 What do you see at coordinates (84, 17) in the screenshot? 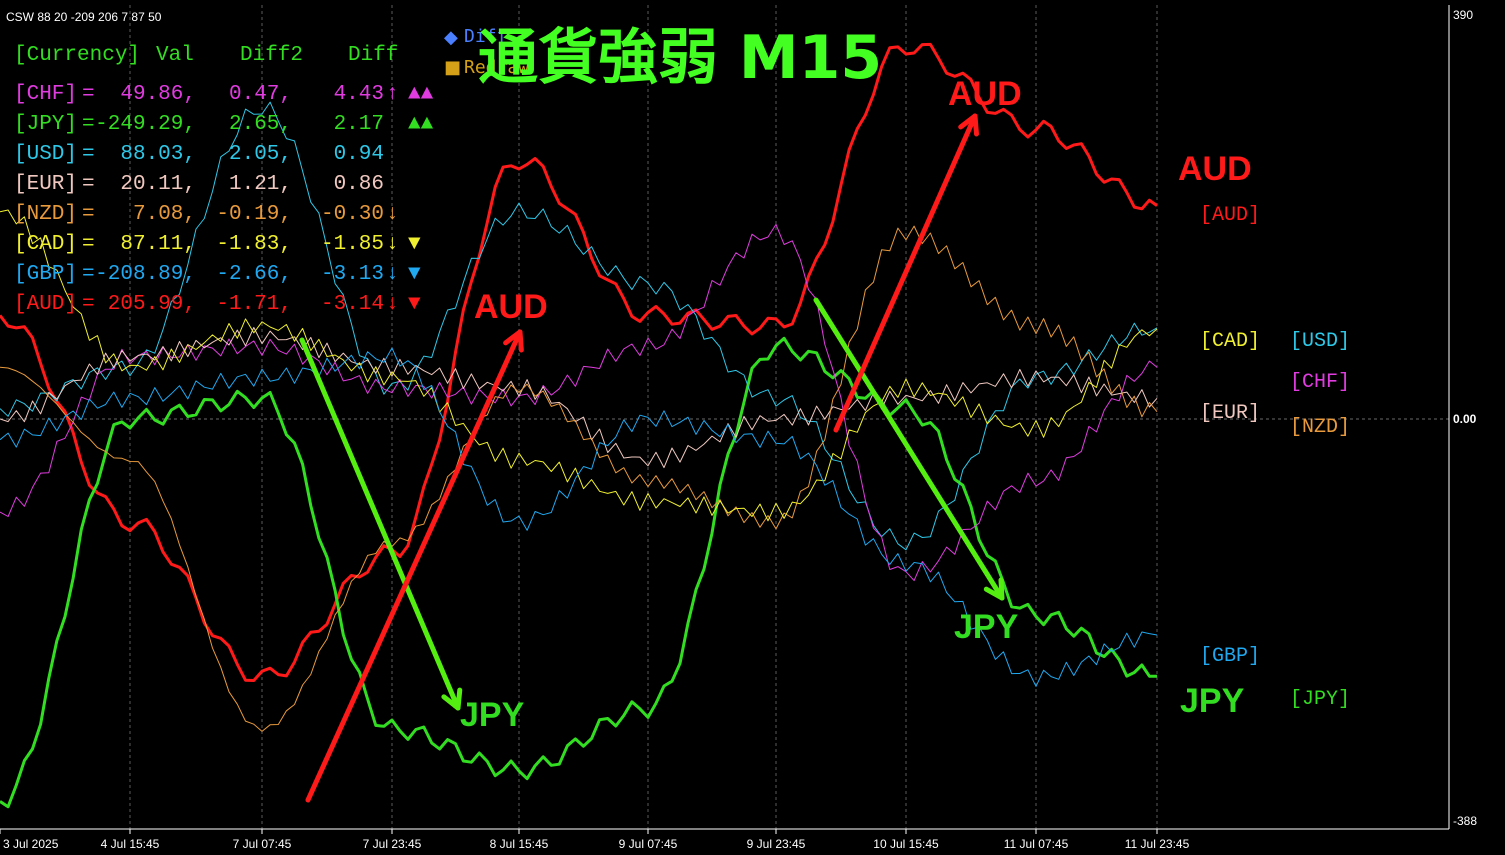
I see `indicator-label: CSW 88 20 -209 206 7 87 50` at bounding box center [84, 17].